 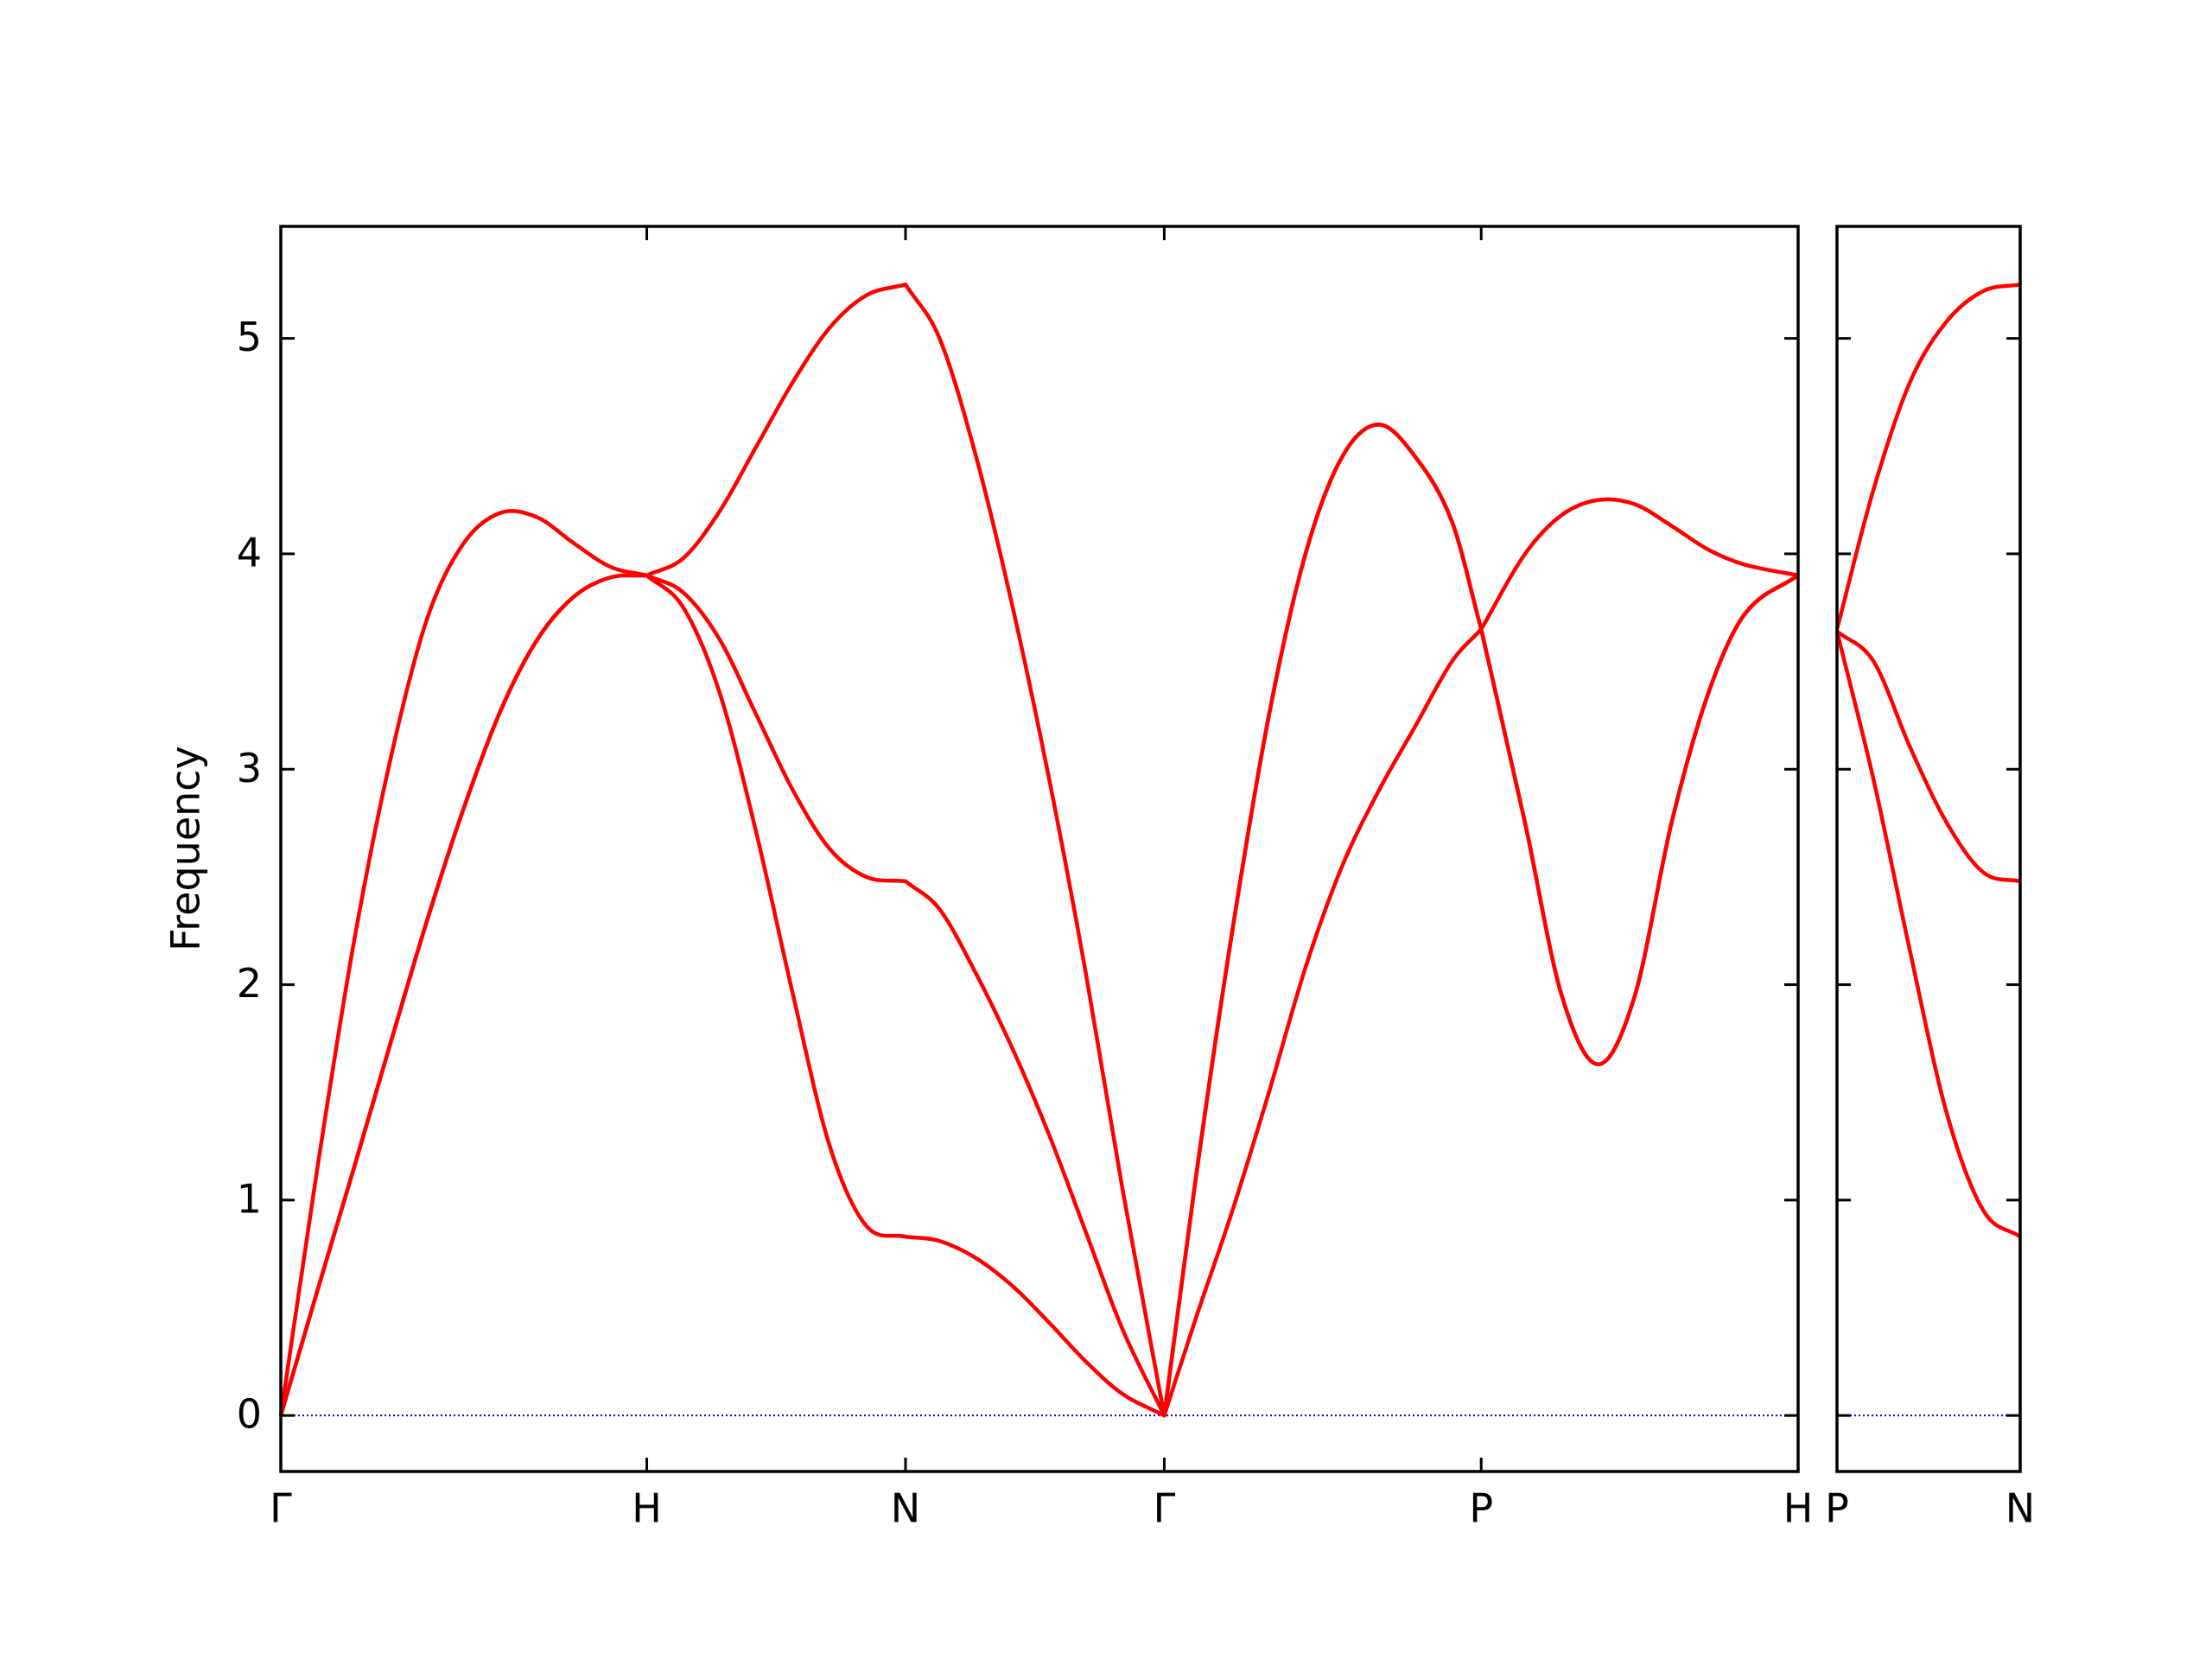 What do you see at coordinates (249, 768) in the screenshot?
I see `y-tick-label: 3` at bounding box center [249, 768].